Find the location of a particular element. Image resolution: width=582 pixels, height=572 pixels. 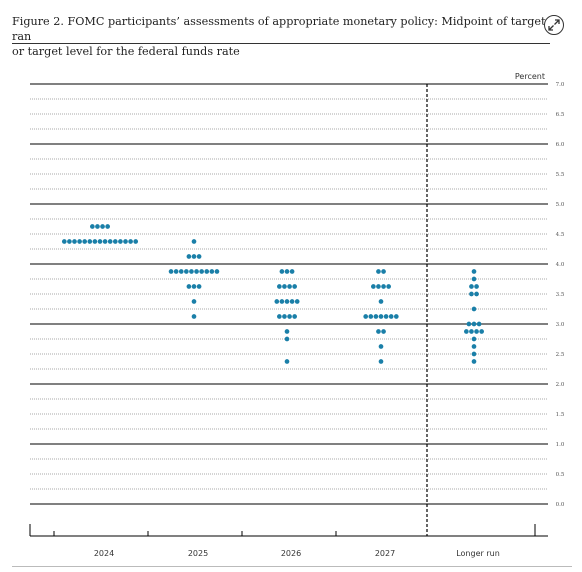

y-tick-label: 6.5 is located at coordinates (560, 115).